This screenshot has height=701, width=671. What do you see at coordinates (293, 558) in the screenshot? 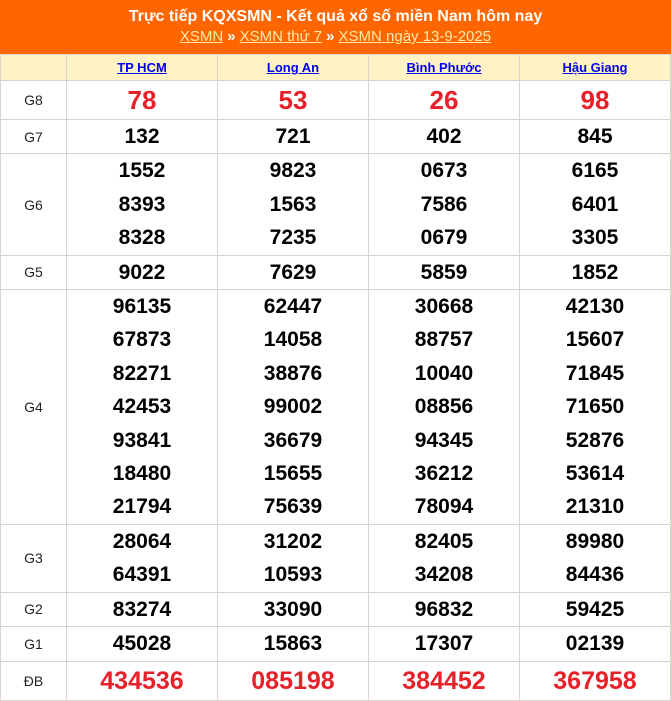
I see `result-cell: 31202 10593` at bounding box center [293, 558].